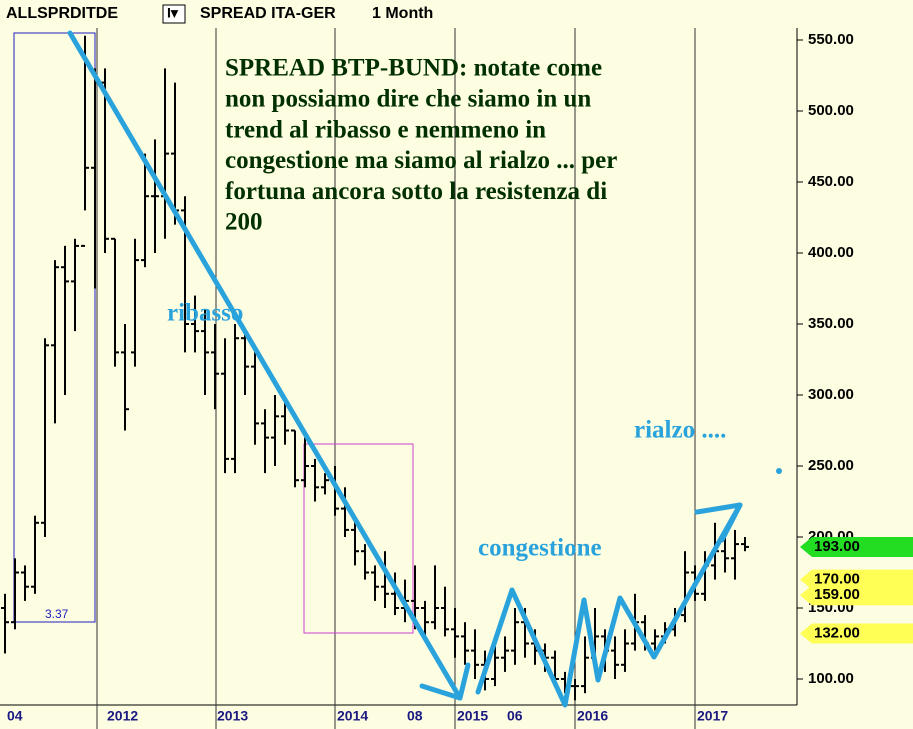 This screenshot has height=729, width=913. What do you see at coordinates (540, 548) in the screenshot?
I see `annotation: congestione` at bounding box center [540, 548].